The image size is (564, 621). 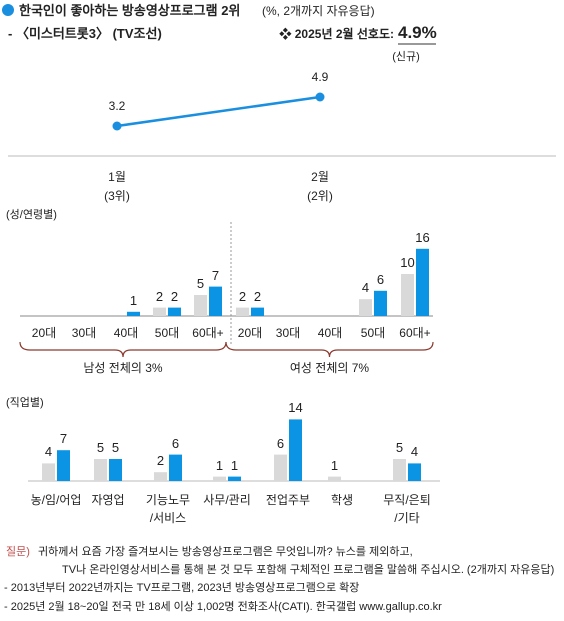 I want to click on status: (신규), so click(x=406, y=57).